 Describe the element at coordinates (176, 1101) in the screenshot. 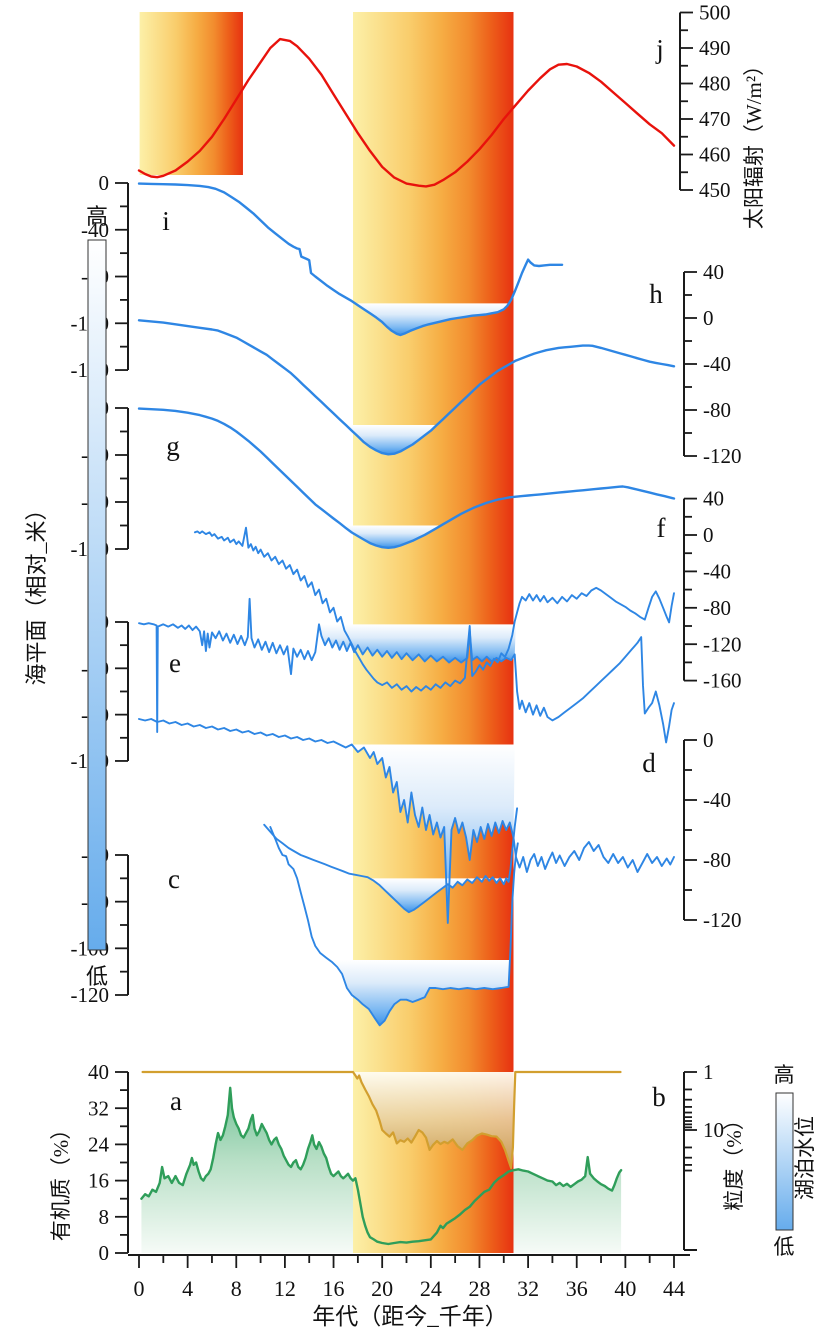

I see `panel-letter-a: a` at that location.